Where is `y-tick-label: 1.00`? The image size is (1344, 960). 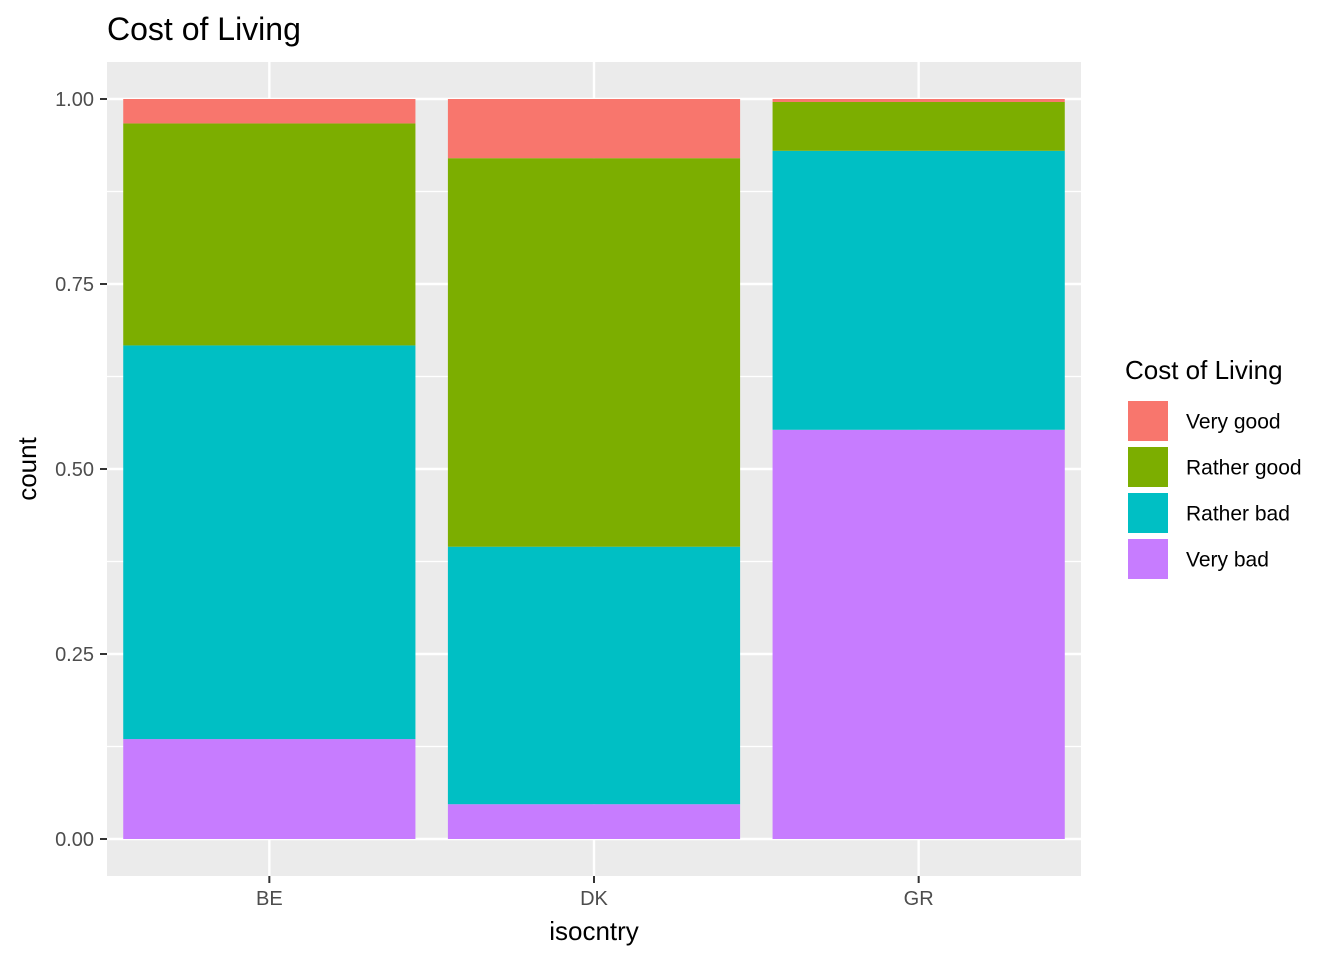 y-tick-label: 1.00 is located at coordinates (74, 100).